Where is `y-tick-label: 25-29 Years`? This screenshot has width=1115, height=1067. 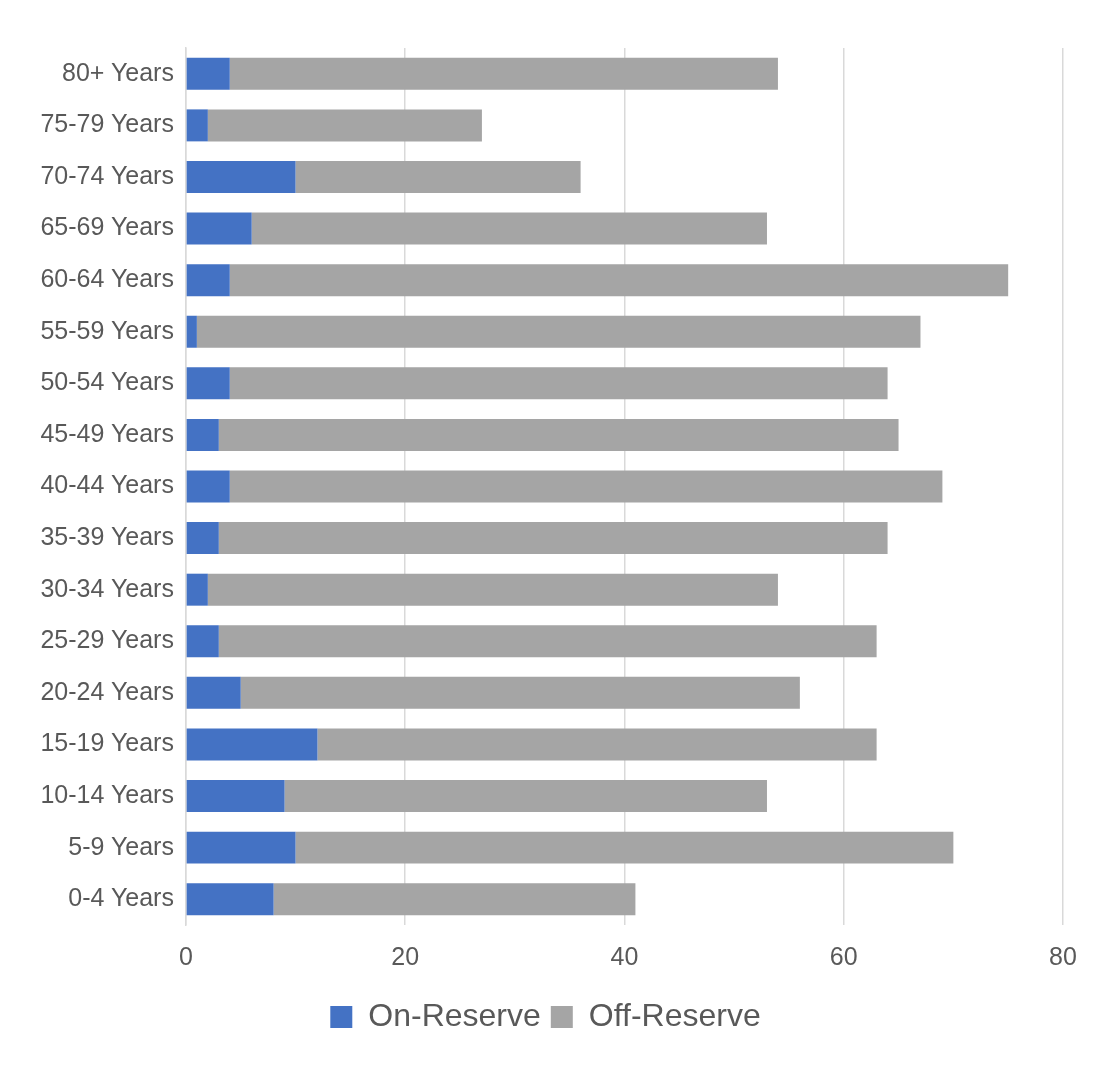 y-tick-label: 25-29 Years is located at coordinates (107, 639).